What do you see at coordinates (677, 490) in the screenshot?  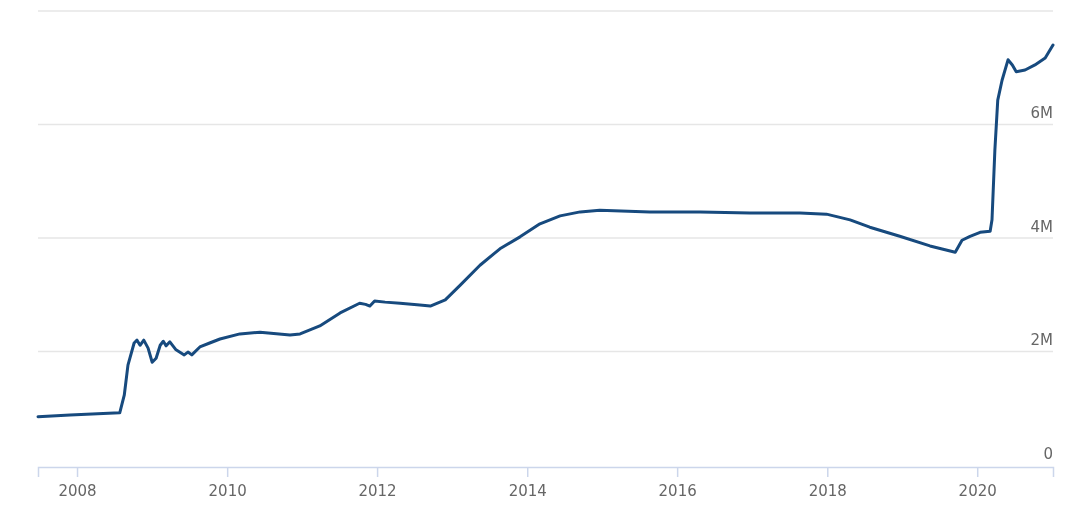 I see `x-tick-label: 2016` at bounding box center [677, 490].